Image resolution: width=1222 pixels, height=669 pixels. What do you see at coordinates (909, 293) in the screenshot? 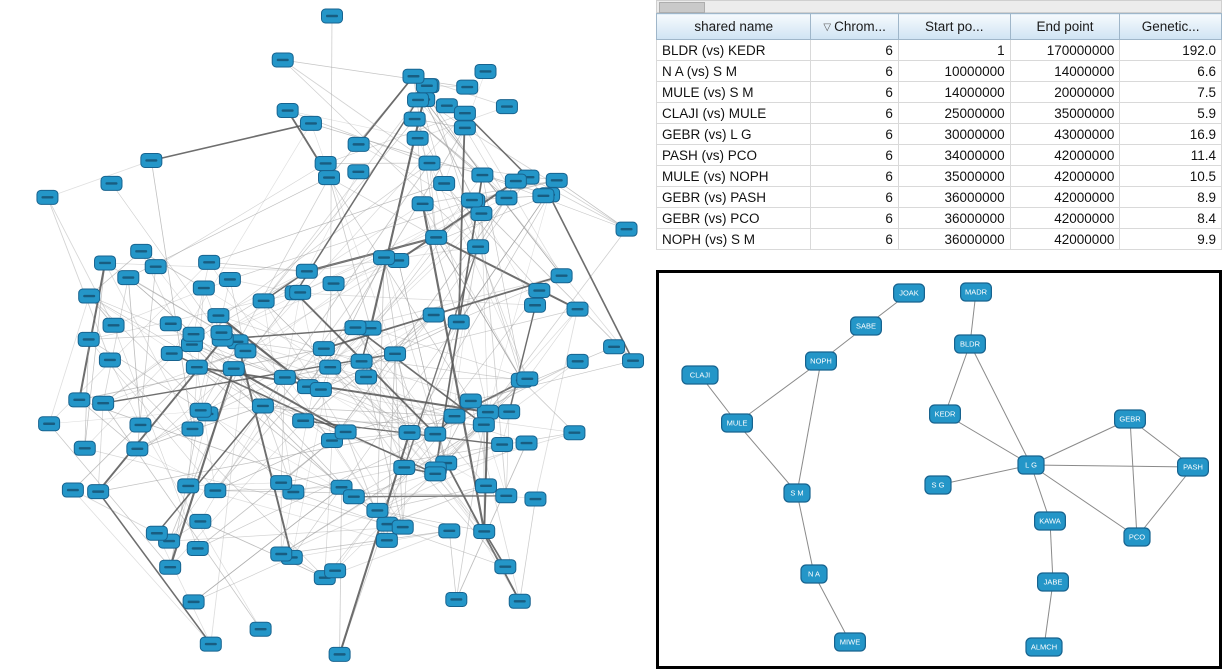
I see `network-node-joak: JOAK` at bounding box center [909, 293].